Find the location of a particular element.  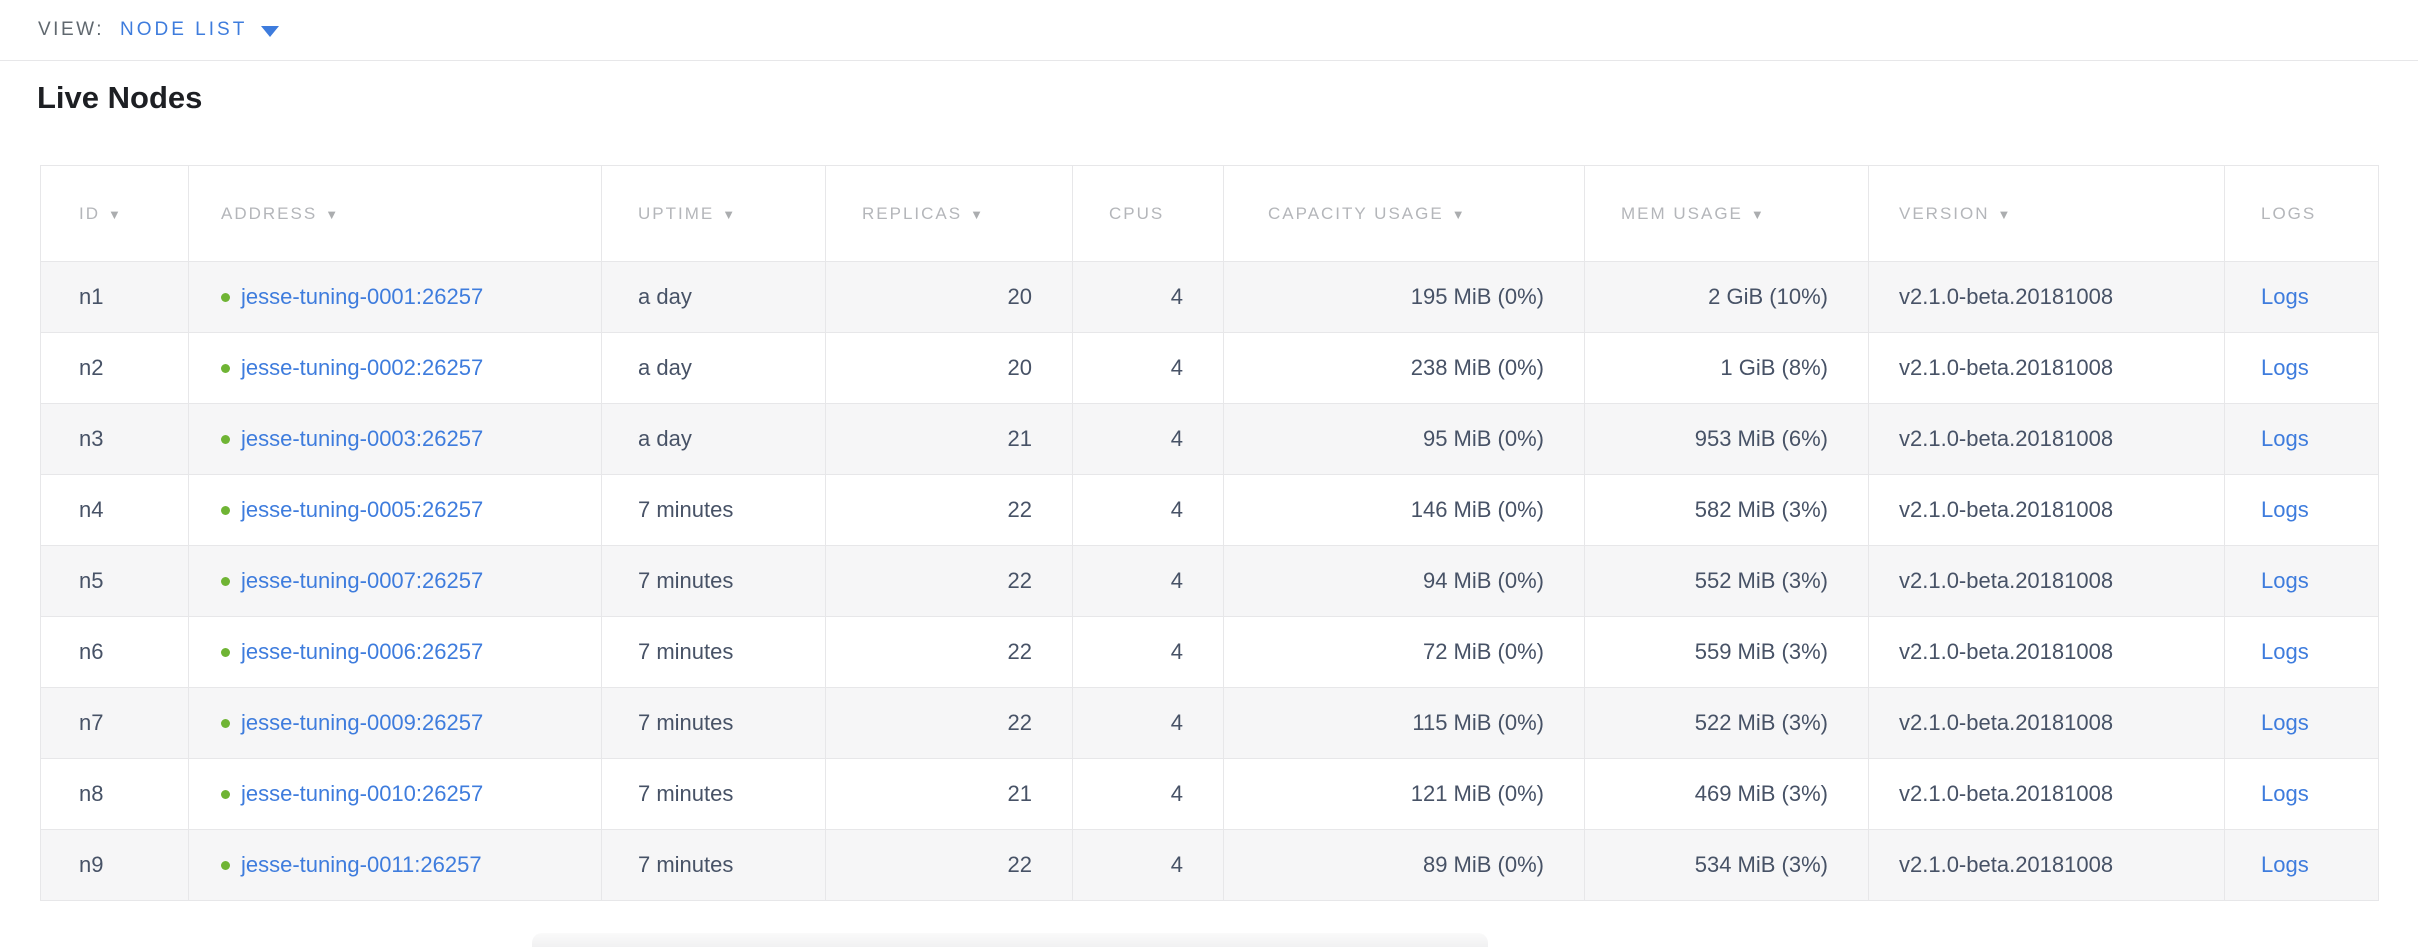

node-address-link: jesse-tuning-0002:26257 is located at coordinates (362, 367).